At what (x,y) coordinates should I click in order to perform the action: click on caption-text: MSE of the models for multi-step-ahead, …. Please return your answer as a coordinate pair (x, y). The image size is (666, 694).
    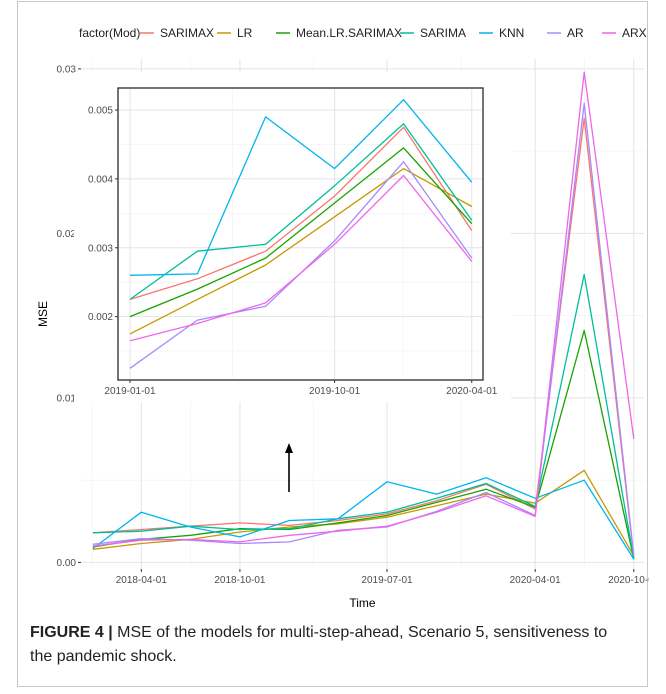
    Looking at the image, I should click on (319, 644).